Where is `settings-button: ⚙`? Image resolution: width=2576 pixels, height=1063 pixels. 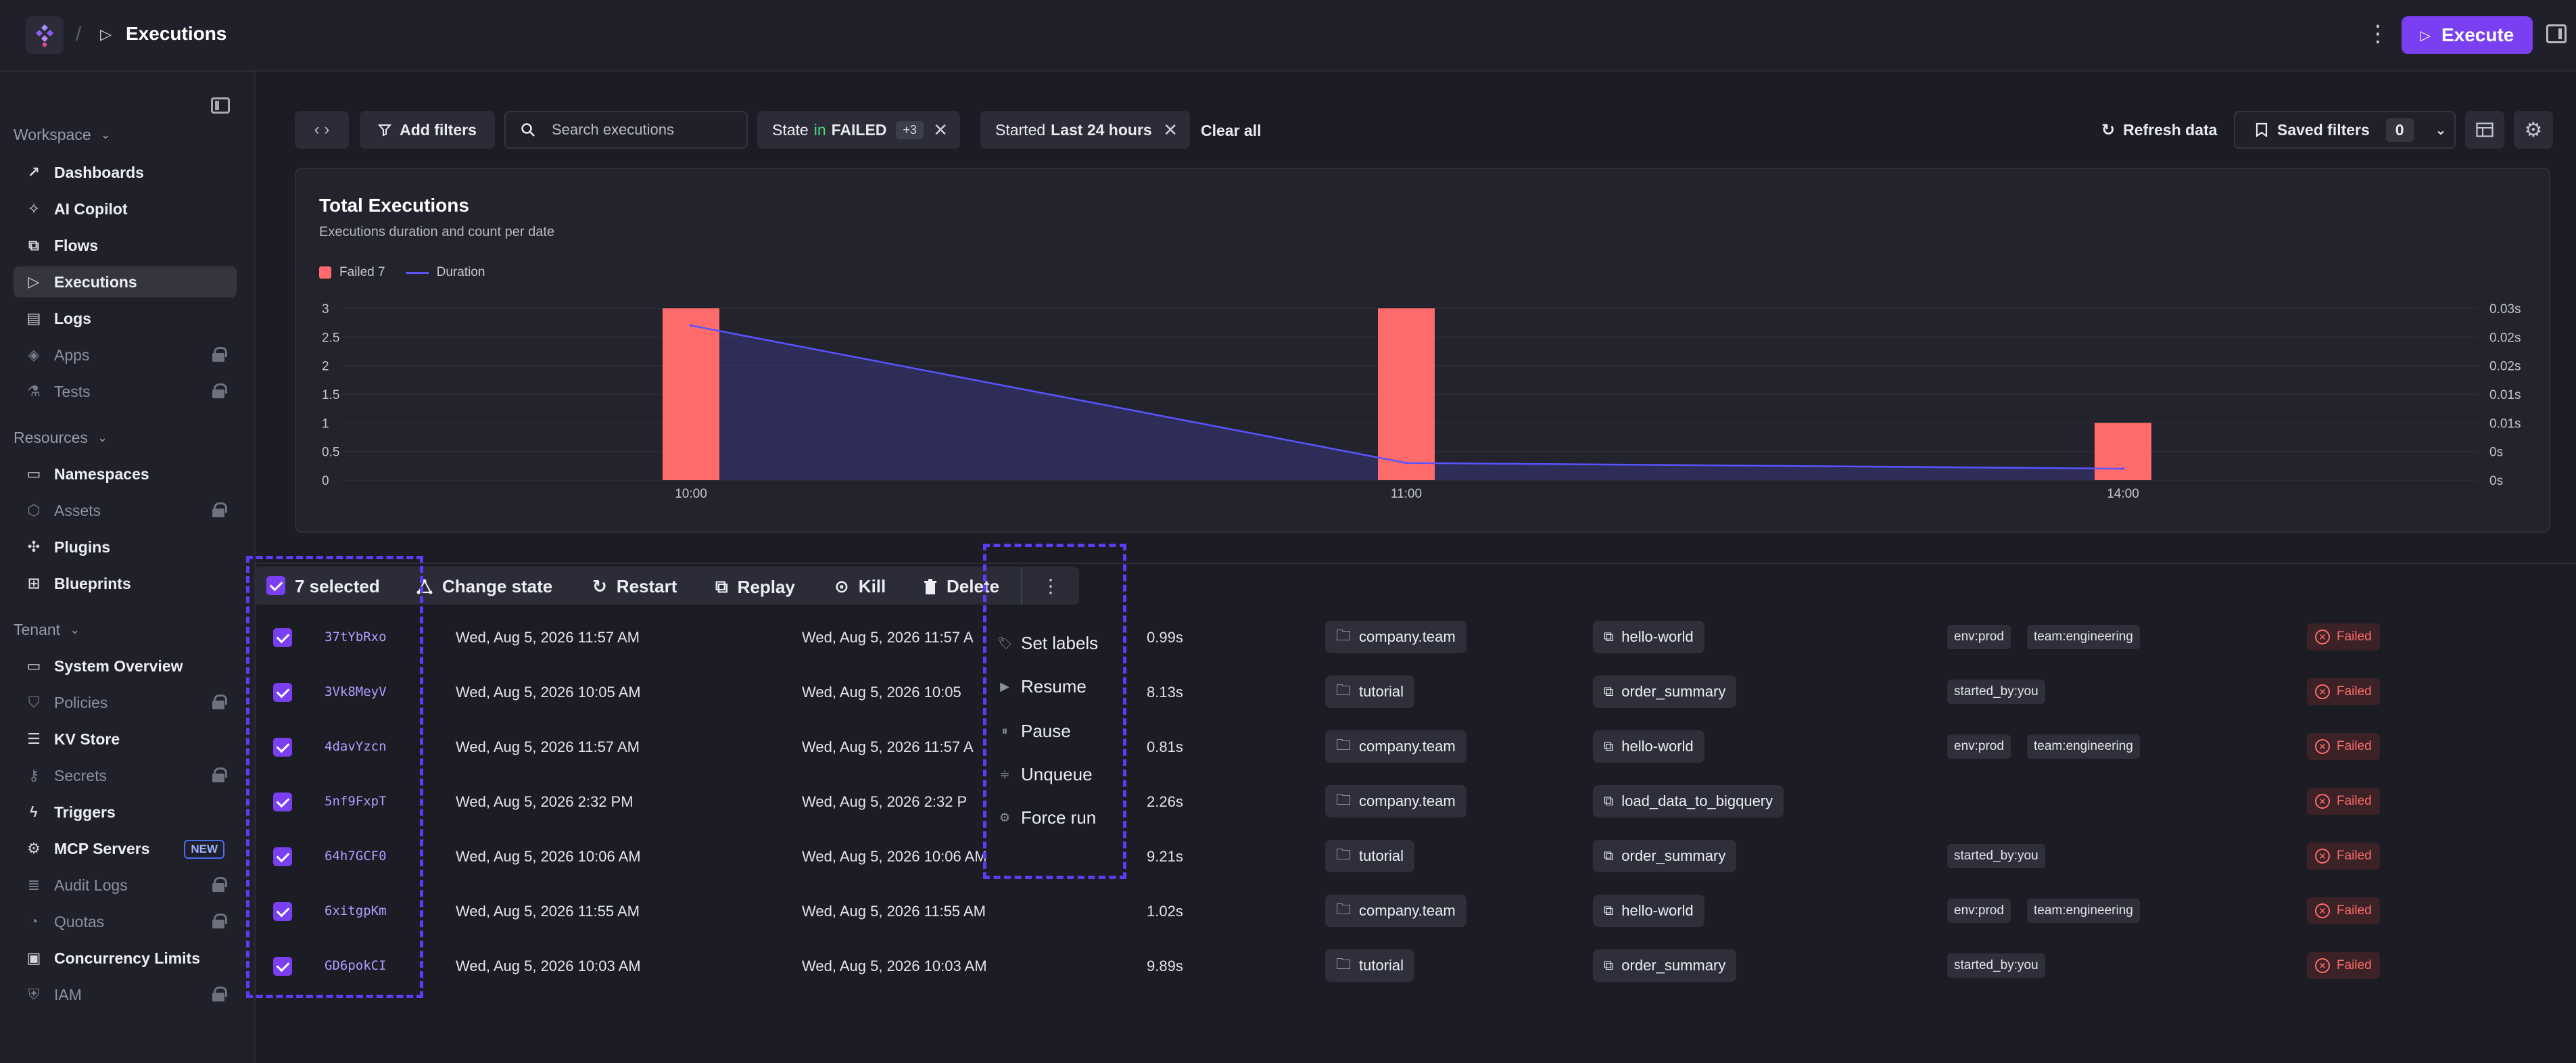 settings-button: ⚙ is located at coordinates (2533, 130).